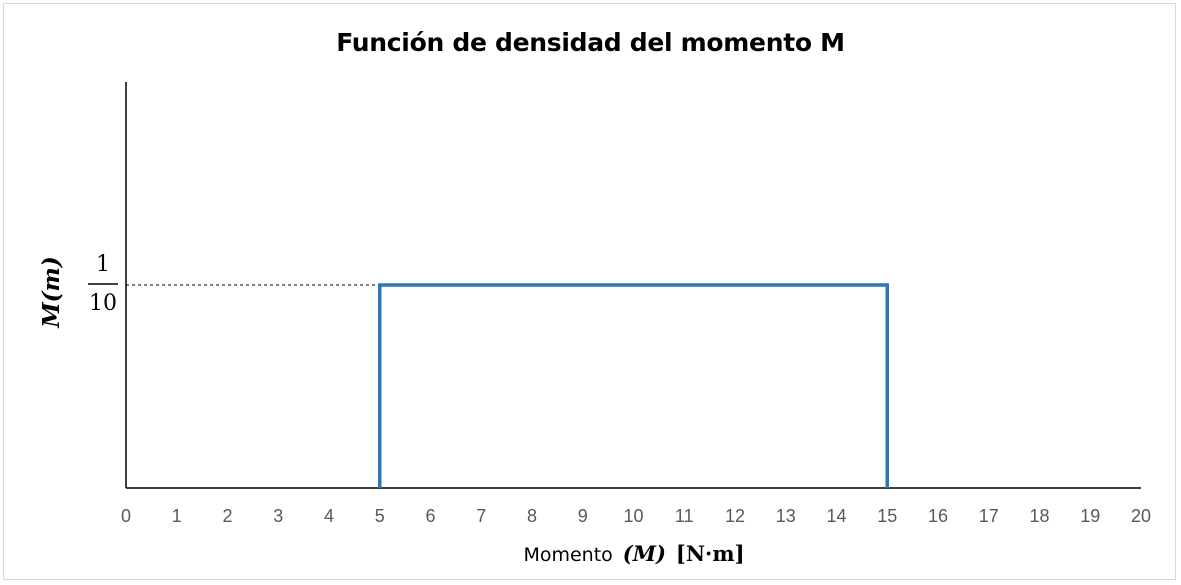 The height and width of the screenshot is (585, 1181). What do you see at coordinates (938, 516) in the screenshot?
I see `x-tick-label: 16` at bounding box center [938, 516].